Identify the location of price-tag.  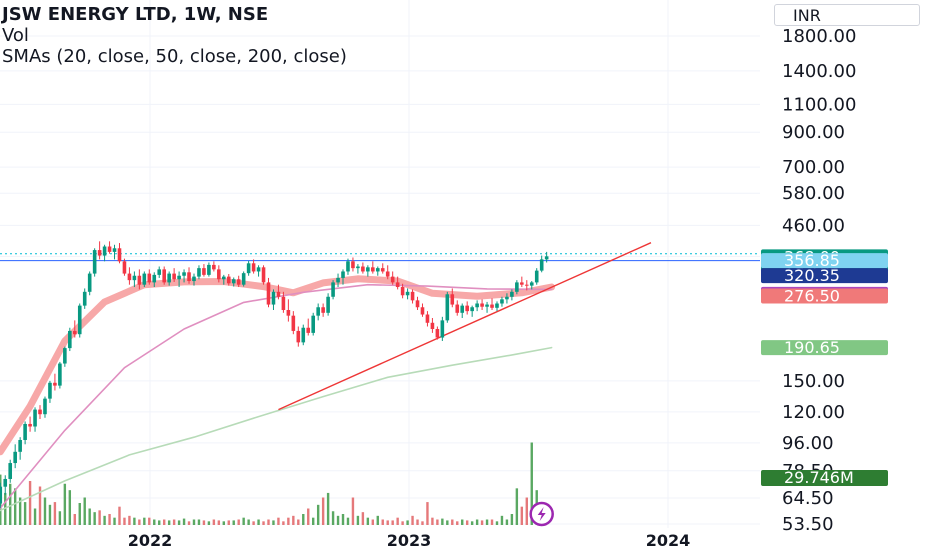
(824, 276).